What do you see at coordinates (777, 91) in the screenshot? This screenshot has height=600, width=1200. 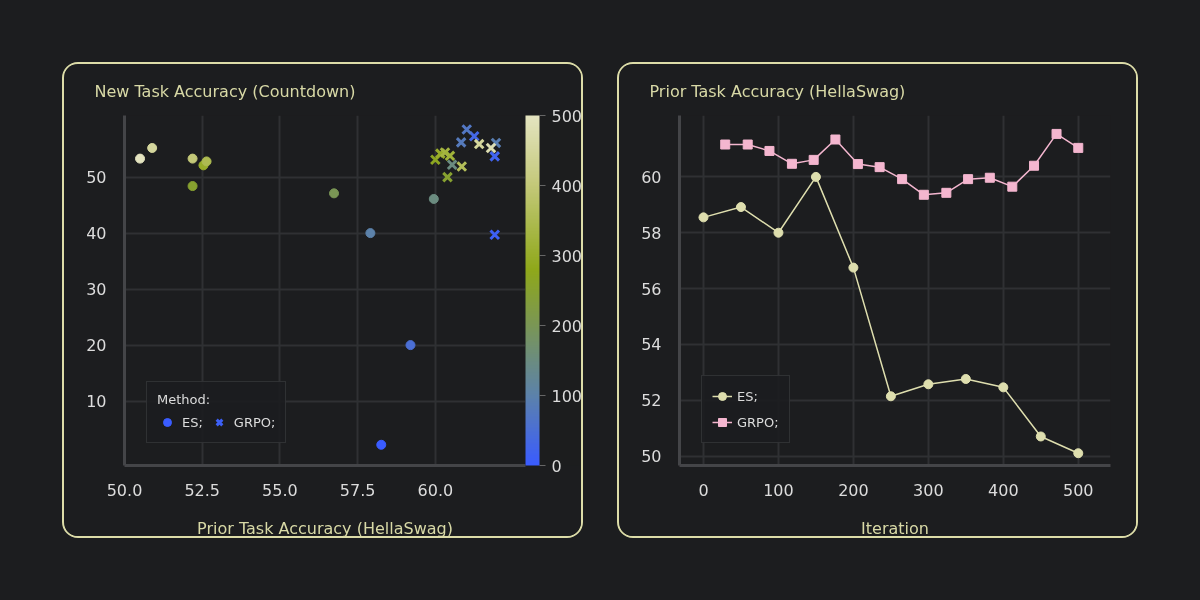 I see `chart-title: Prior Task Accuracy (HellaSwag)` at bounding box center [777, 91].